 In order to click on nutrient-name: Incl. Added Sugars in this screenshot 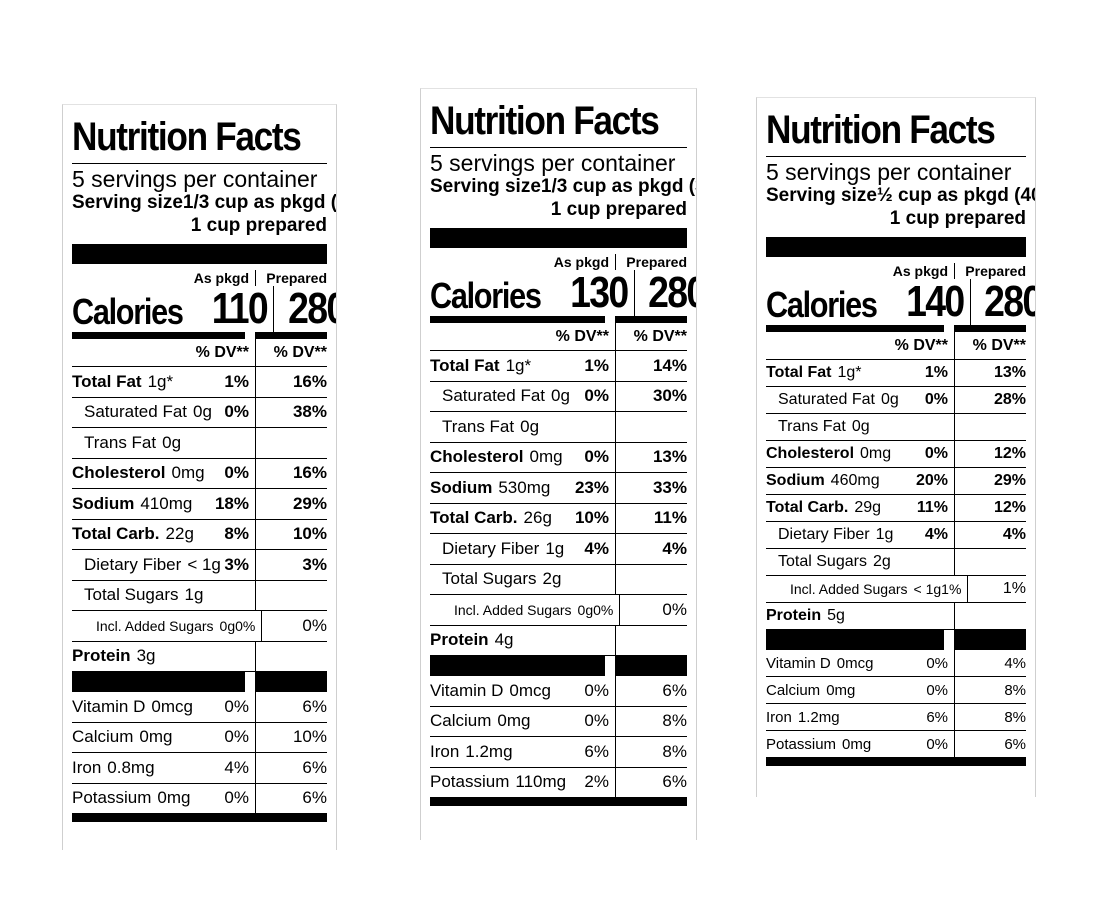, I will do `click(155, 625)`.